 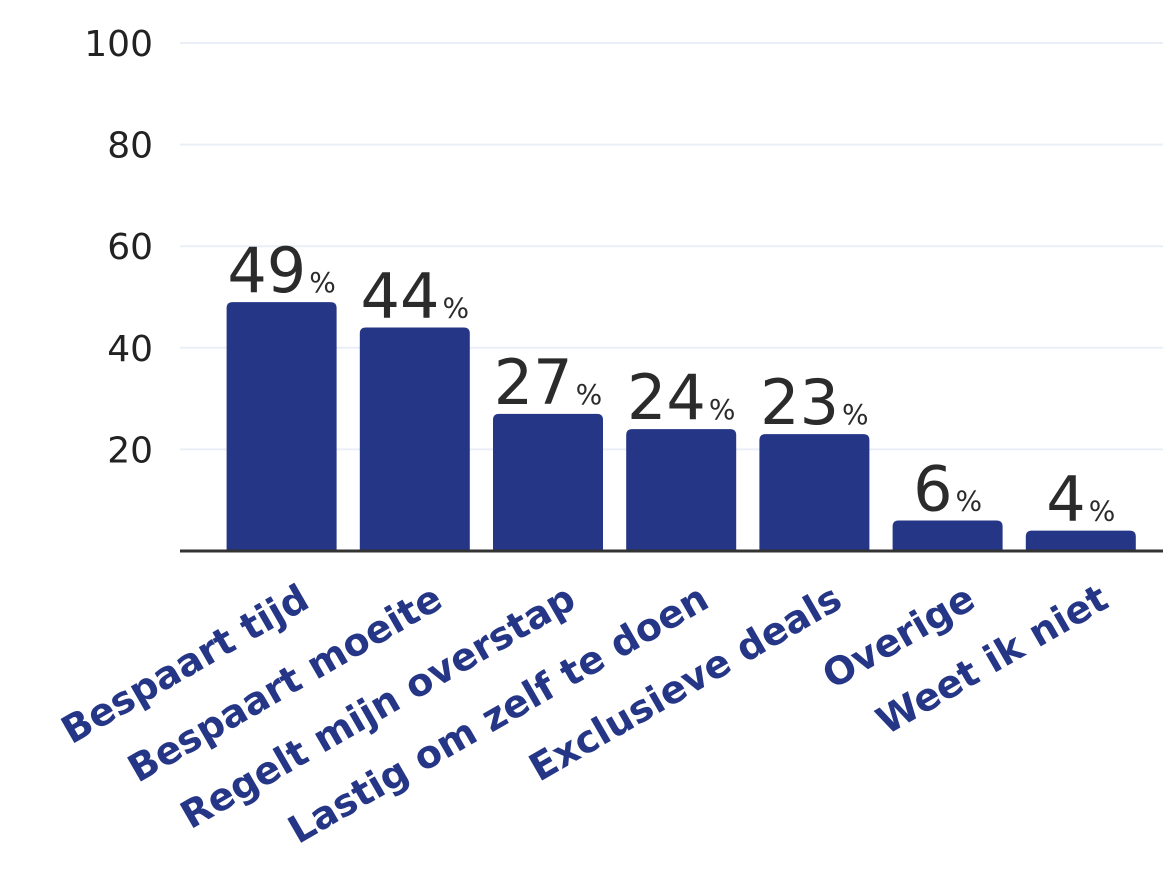 I want to click on category-label: Weet ik niet, so click(x=992, y=660).